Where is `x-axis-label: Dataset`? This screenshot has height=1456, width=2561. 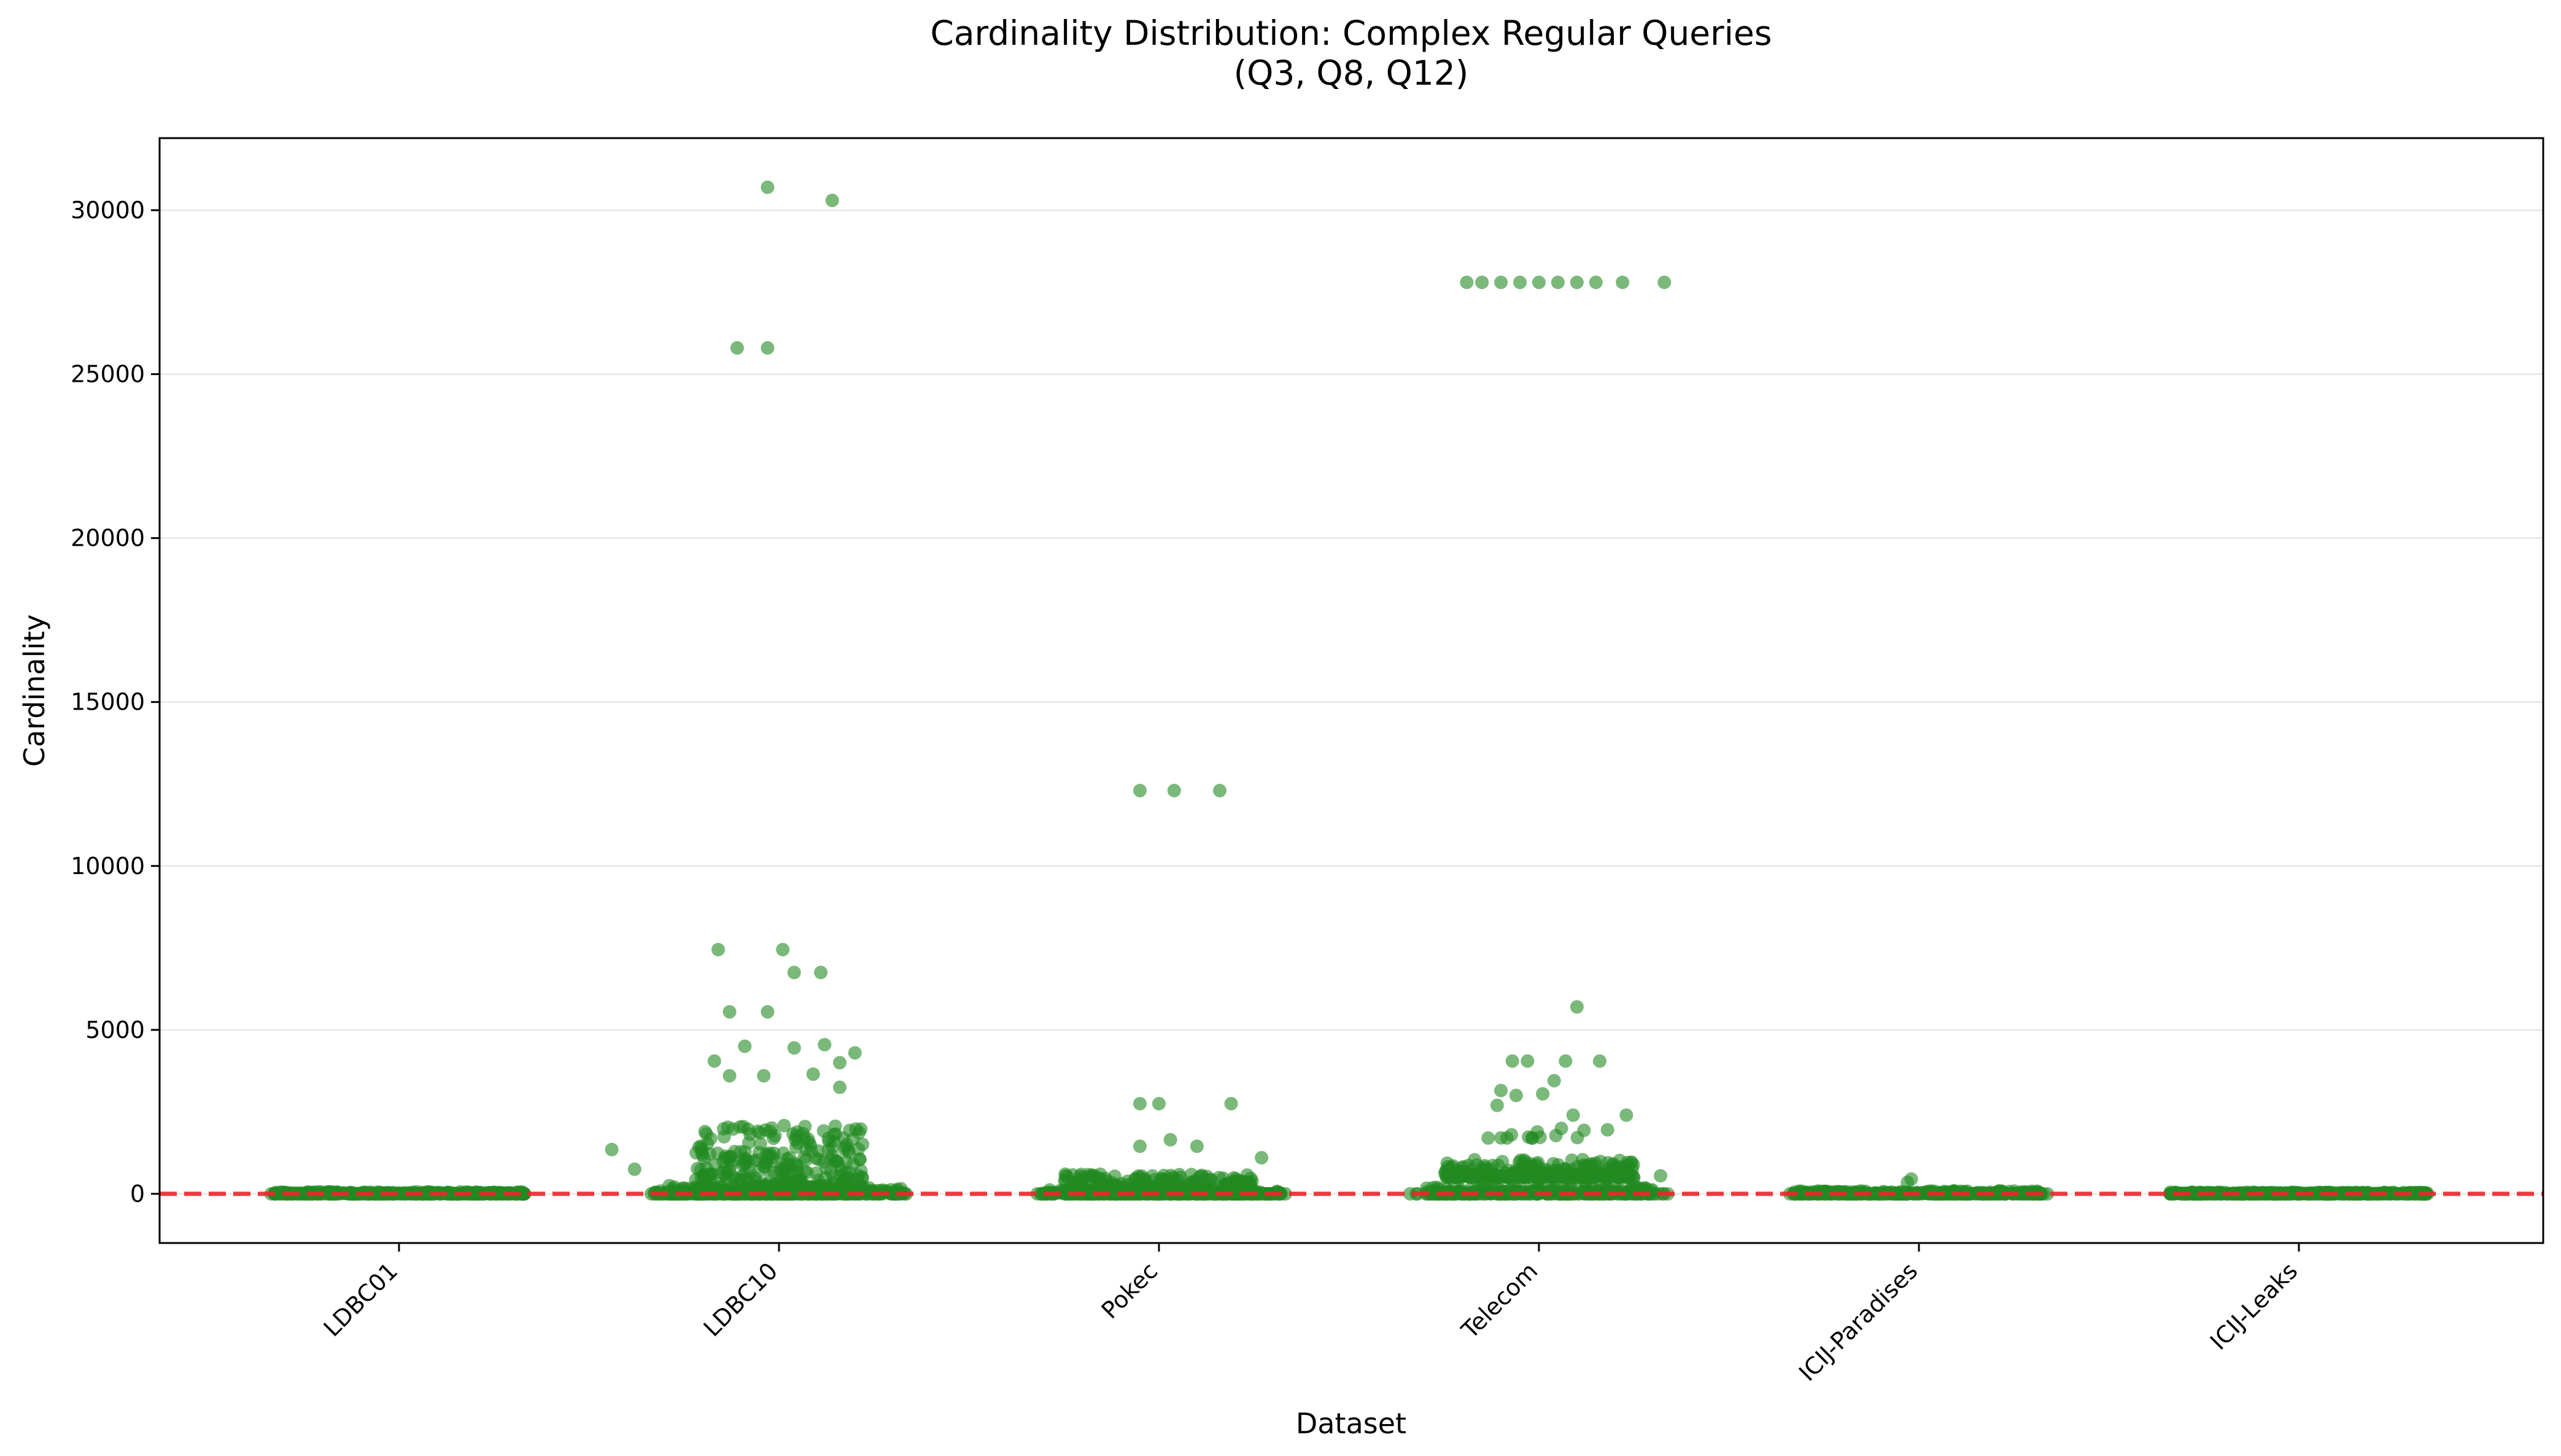 x-axis-label: Dataset is located at coordinates (1351, 1423).